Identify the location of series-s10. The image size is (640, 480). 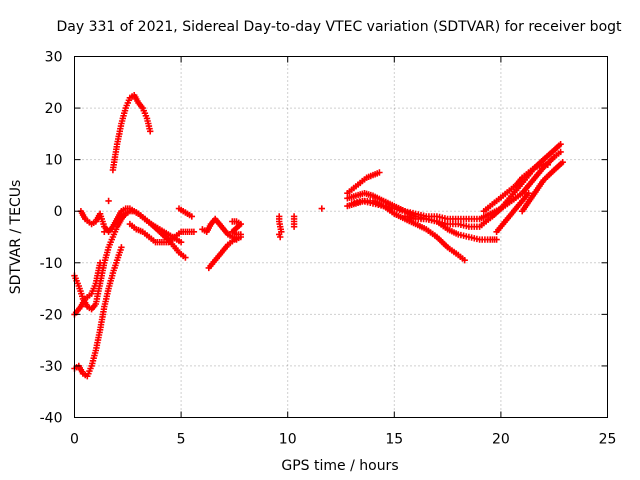
(280, 227).